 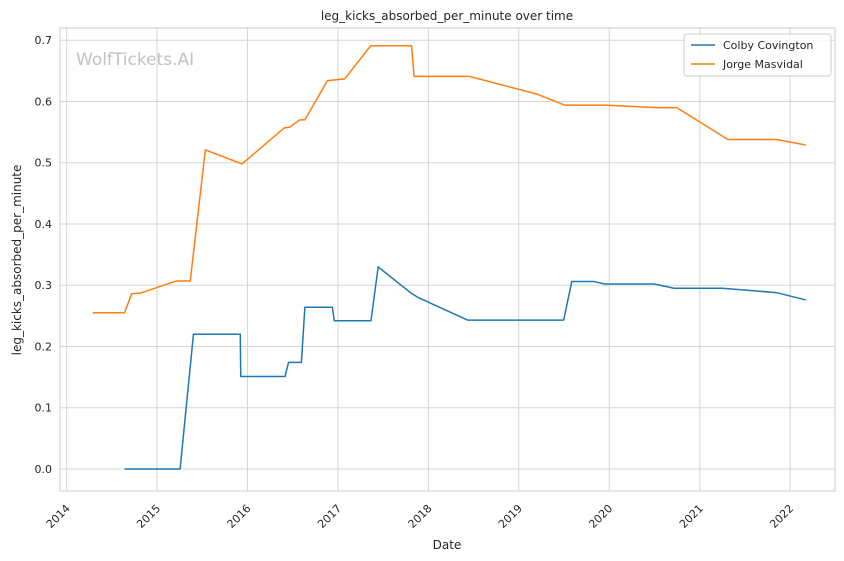 What do you see at coordinates (447, 545) in the screenshot?
I see `x-axis-title: Date` at bounding box center [447, 545].